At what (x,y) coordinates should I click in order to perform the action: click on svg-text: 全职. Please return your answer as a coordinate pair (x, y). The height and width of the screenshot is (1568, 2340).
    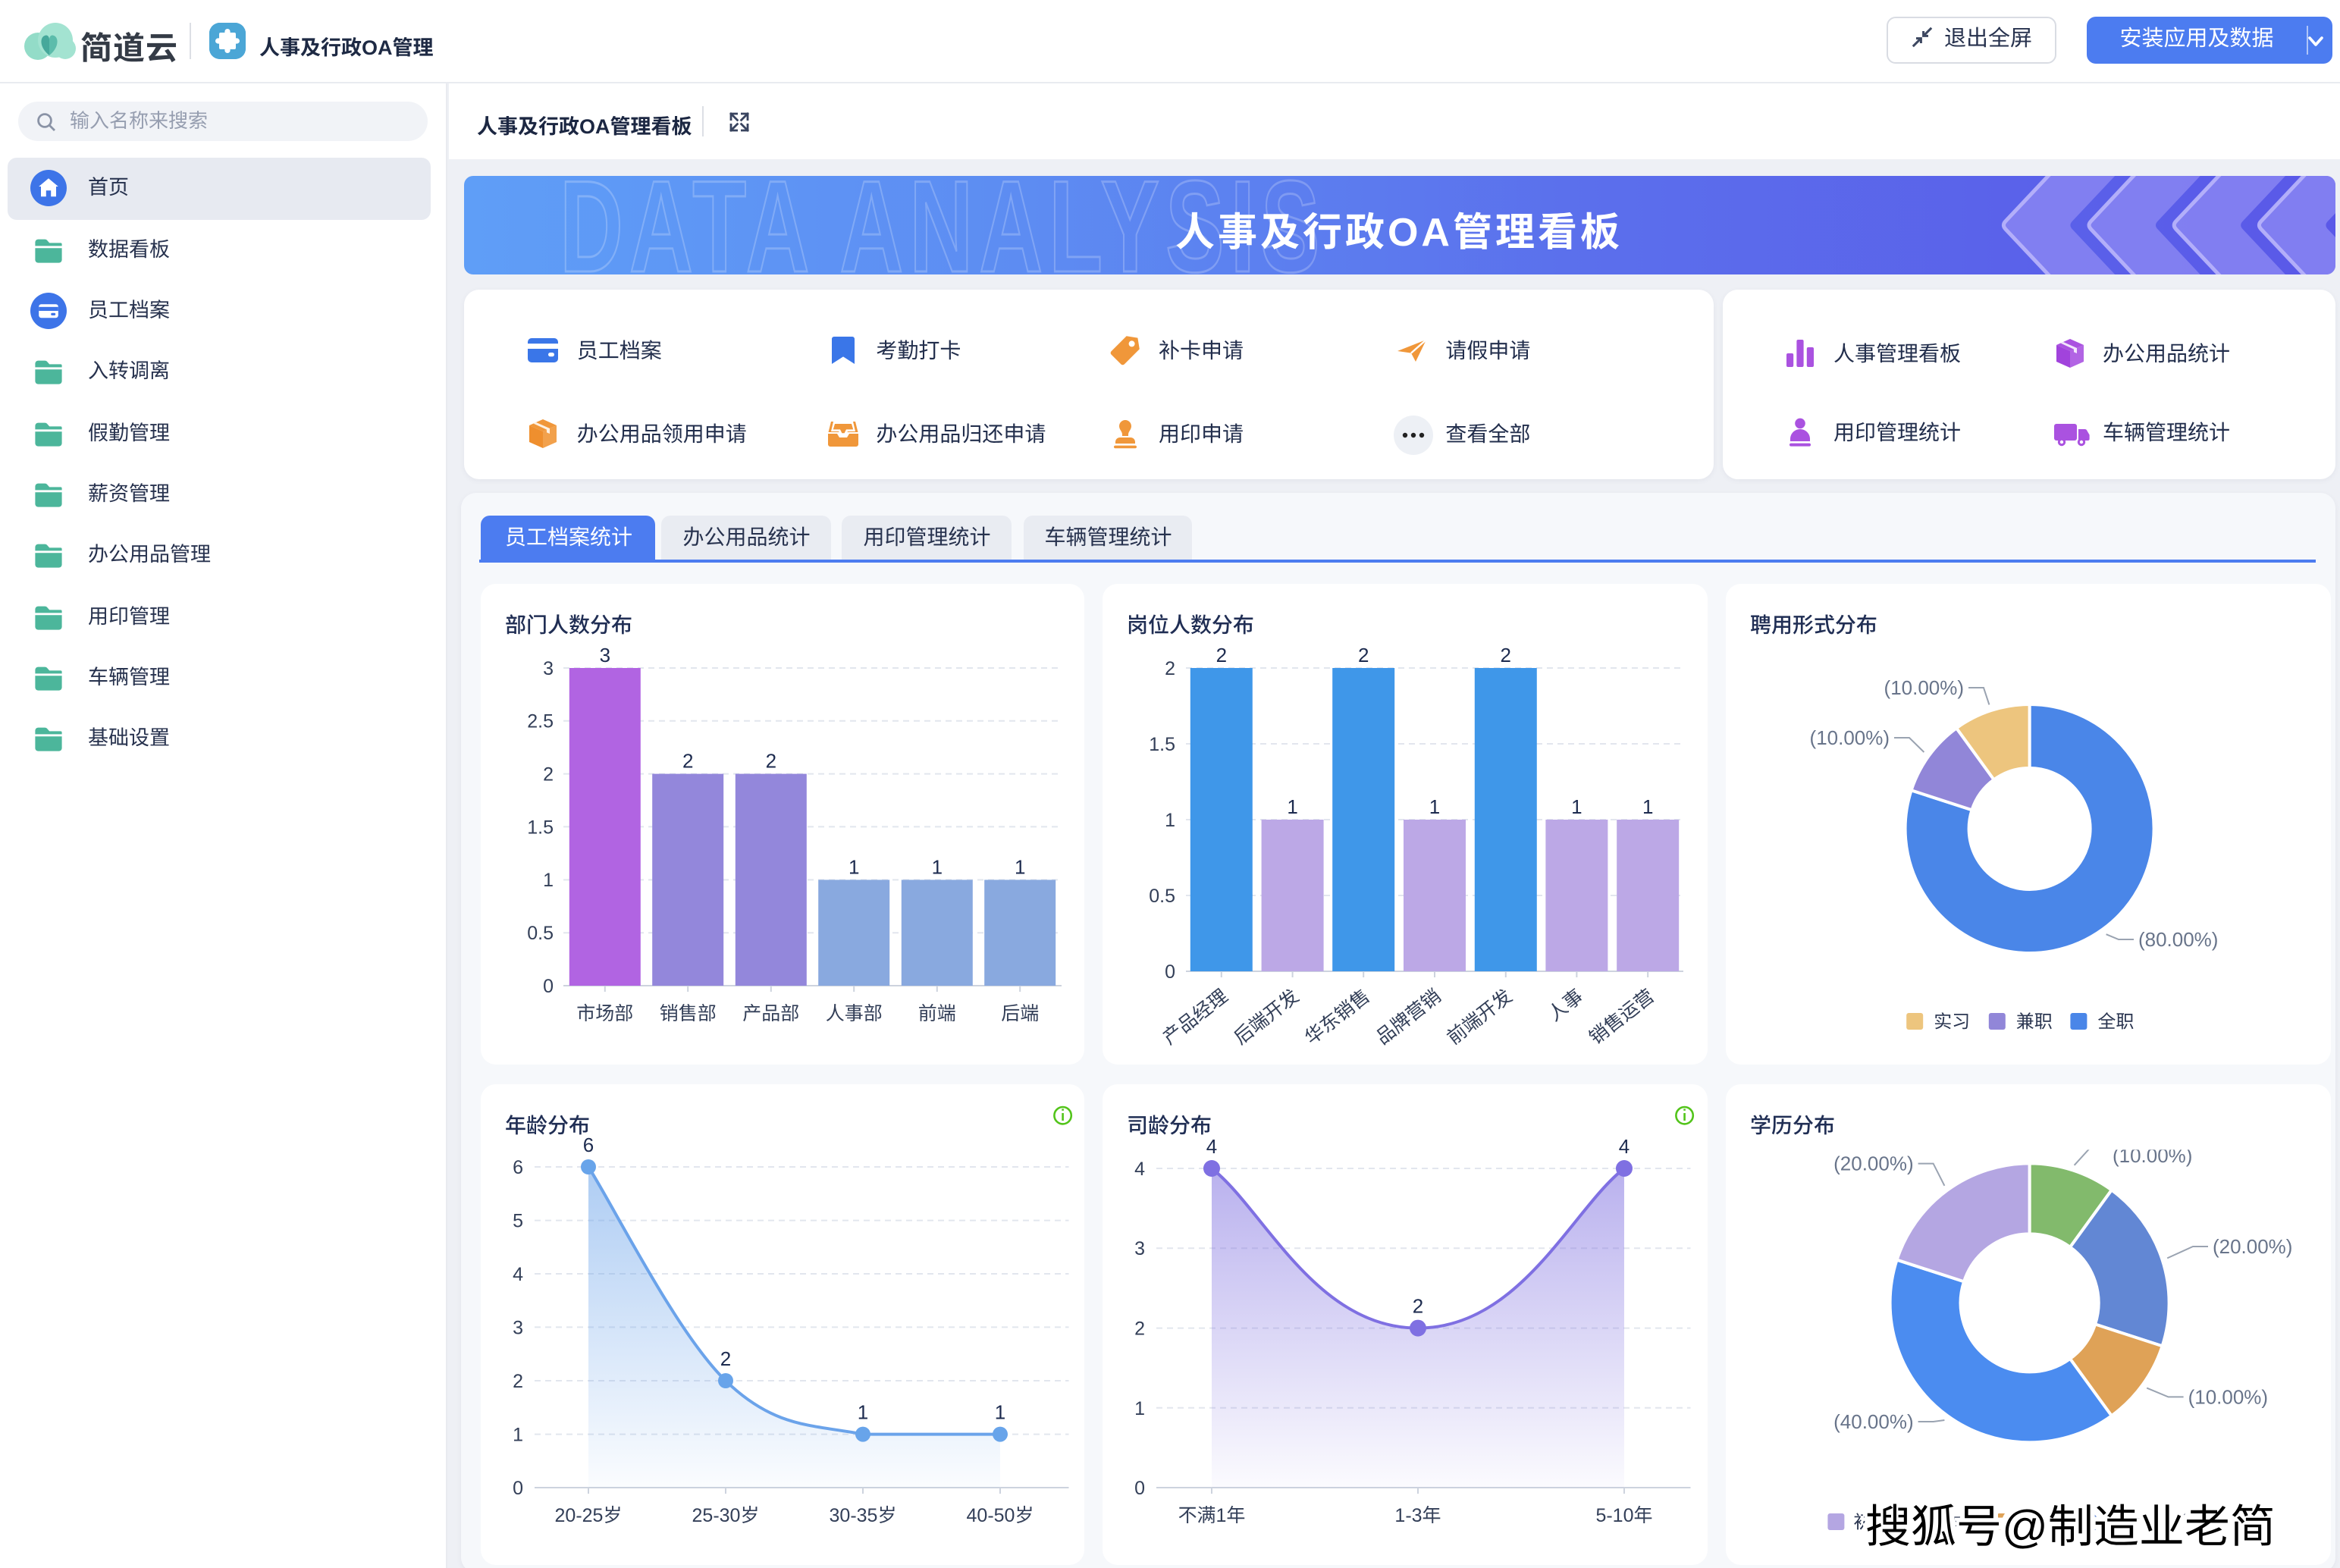
    Looking at the image, I should click on (2116, 1021).